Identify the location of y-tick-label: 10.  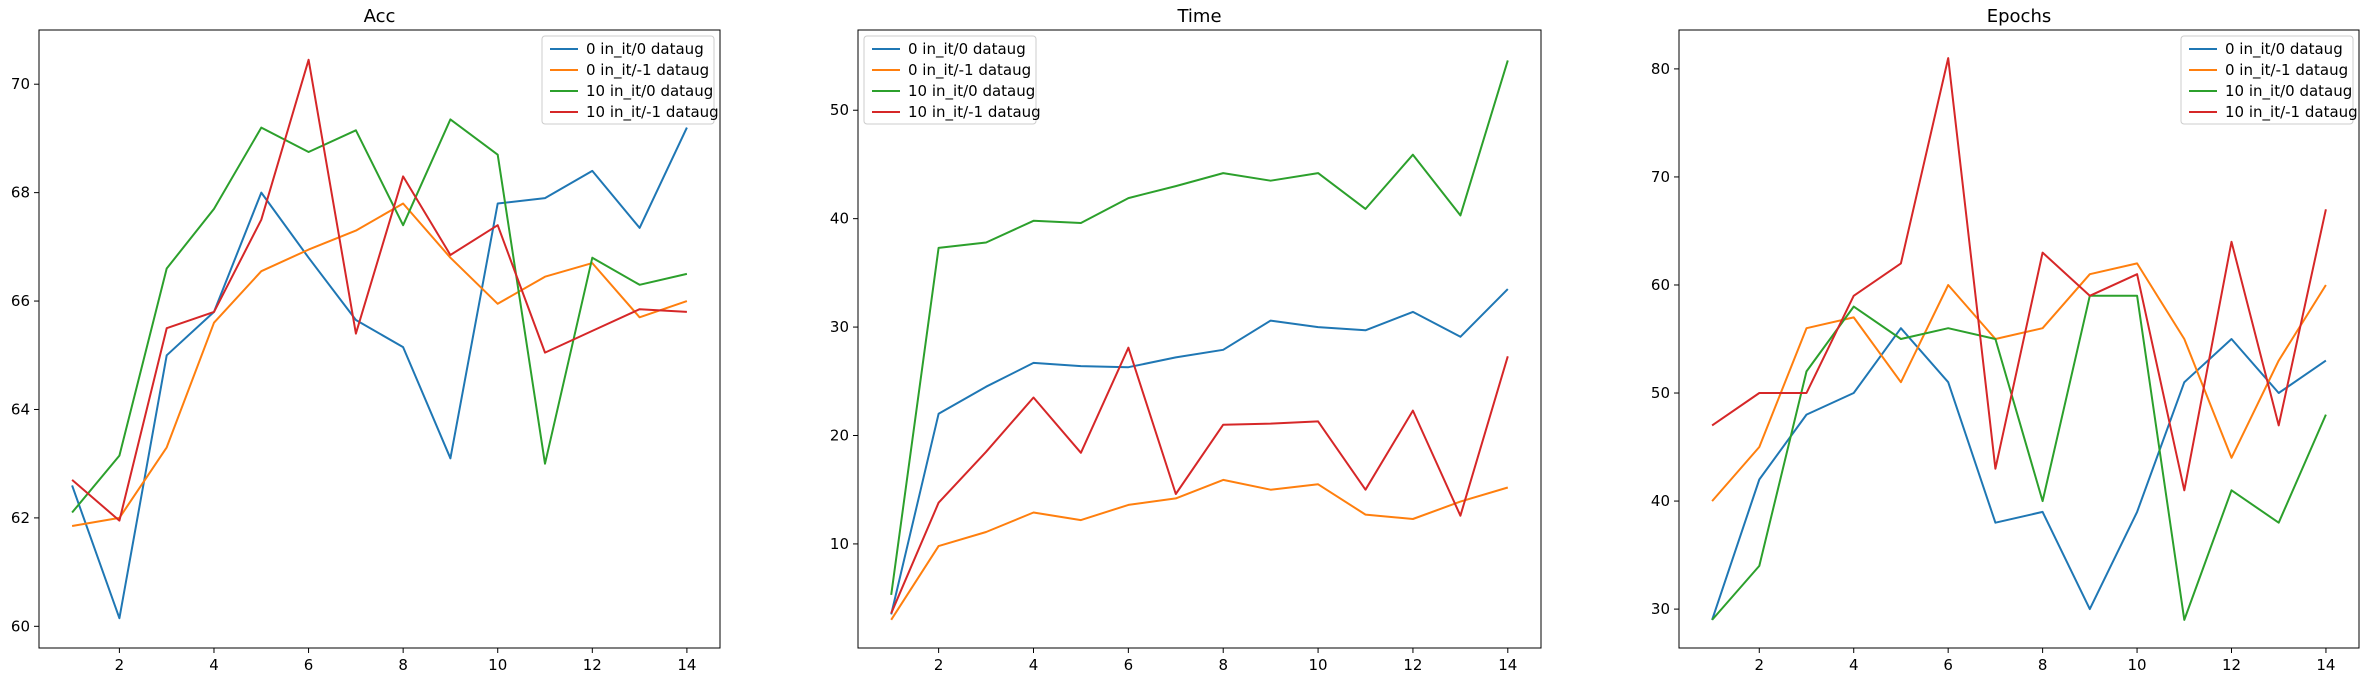
(839, 544).